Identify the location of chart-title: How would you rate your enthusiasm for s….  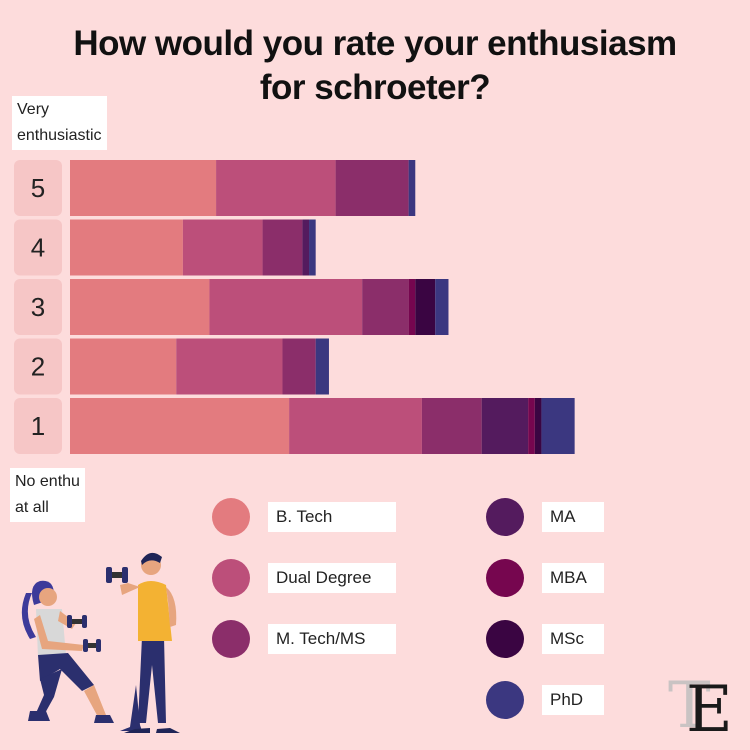
(375, 66).